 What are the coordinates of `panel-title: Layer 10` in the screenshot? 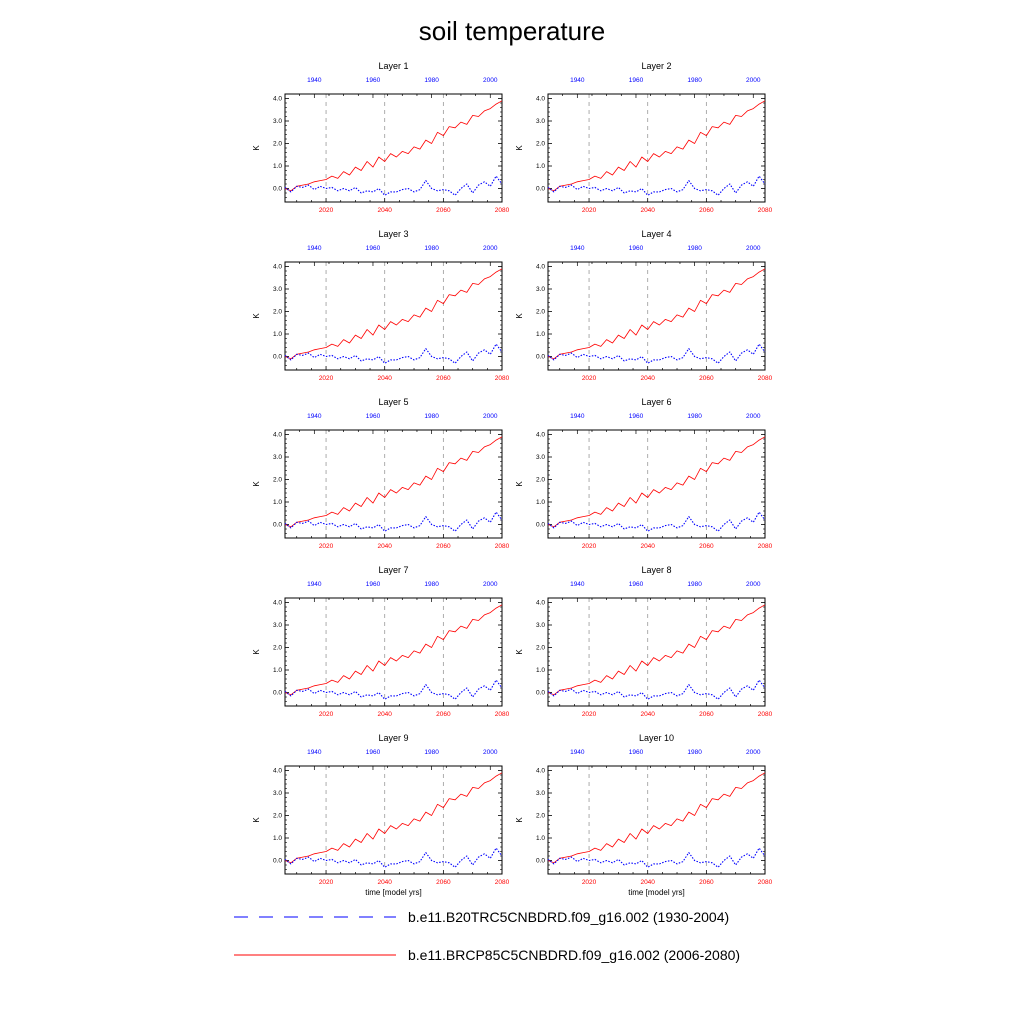 It's located at (656, 738).